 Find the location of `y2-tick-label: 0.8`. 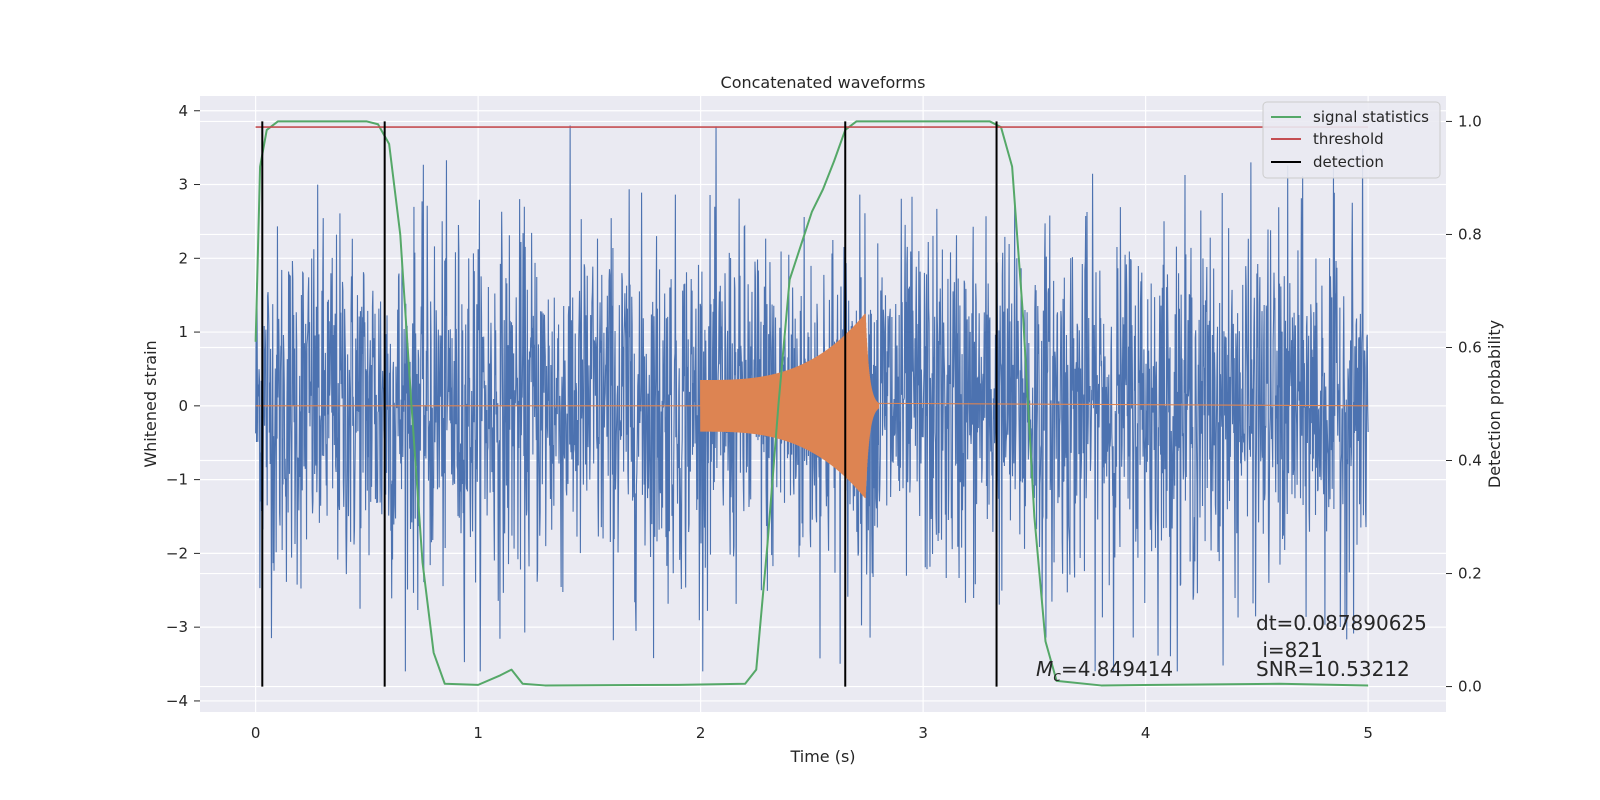

y2-tick-label: 0.8 is located at coordinates (1470, 234).